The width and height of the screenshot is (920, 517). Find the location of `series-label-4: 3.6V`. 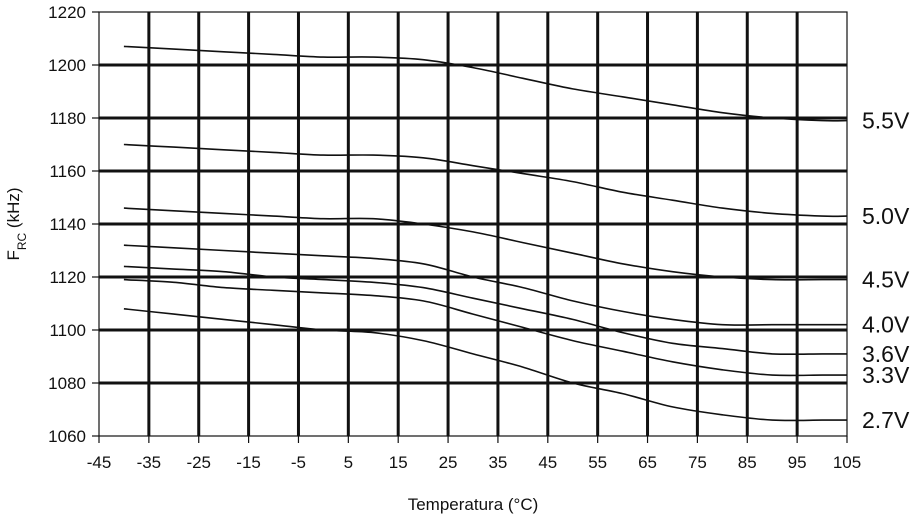

series-label-4: 3.6V is located at coordinates (886, 354).